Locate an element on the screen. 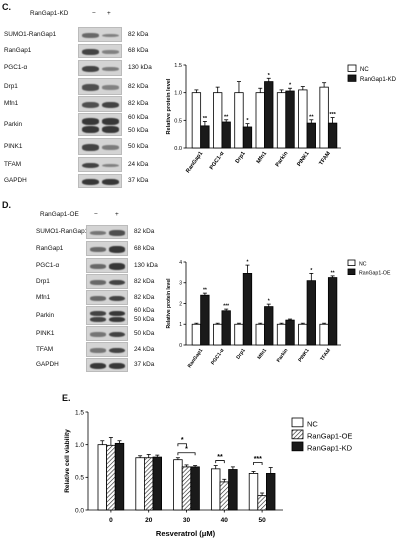  y-tick-label: 1.5 is located at coordinates (178, 66).